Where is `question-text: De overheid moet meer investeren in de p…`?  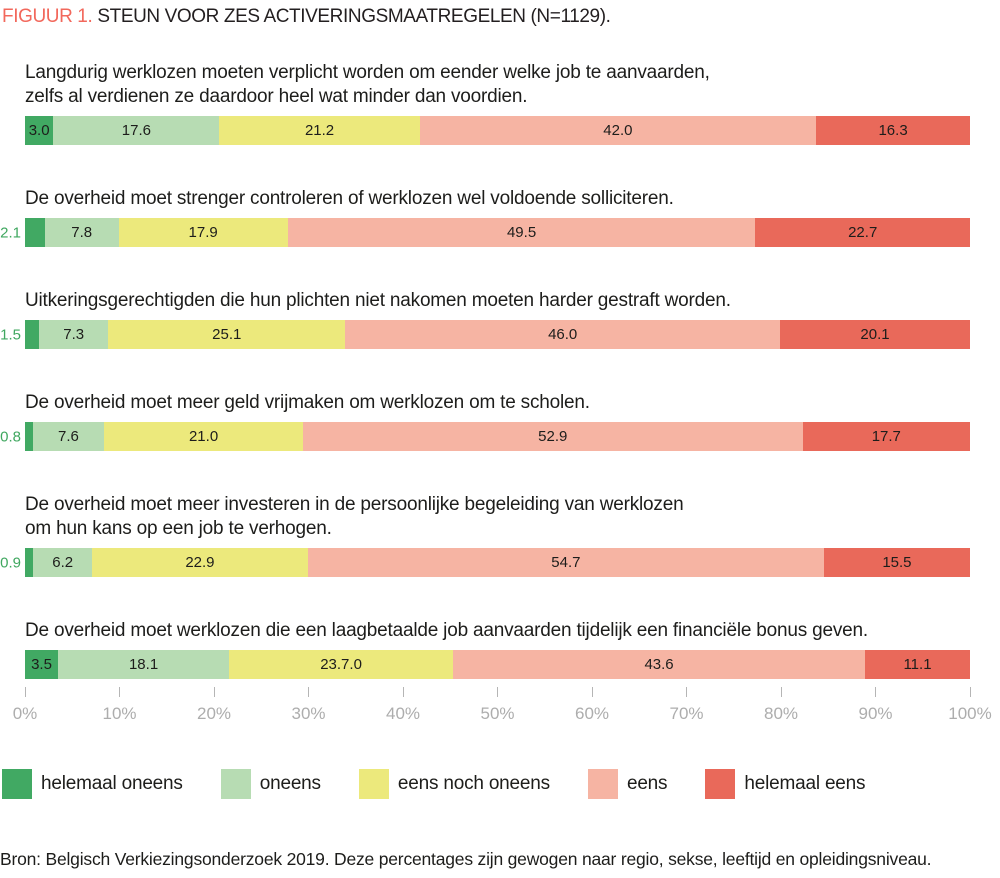
question-text: De overheid moet meer investeren in de p… is located at coordinates (497, 517).